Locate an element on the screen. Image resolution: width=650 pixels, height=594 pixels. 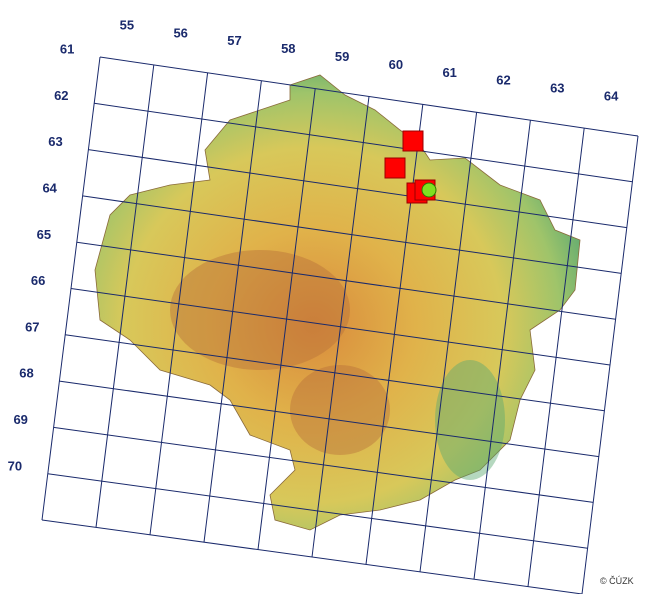
column-label: 64 is located at coordinates (611, 95).